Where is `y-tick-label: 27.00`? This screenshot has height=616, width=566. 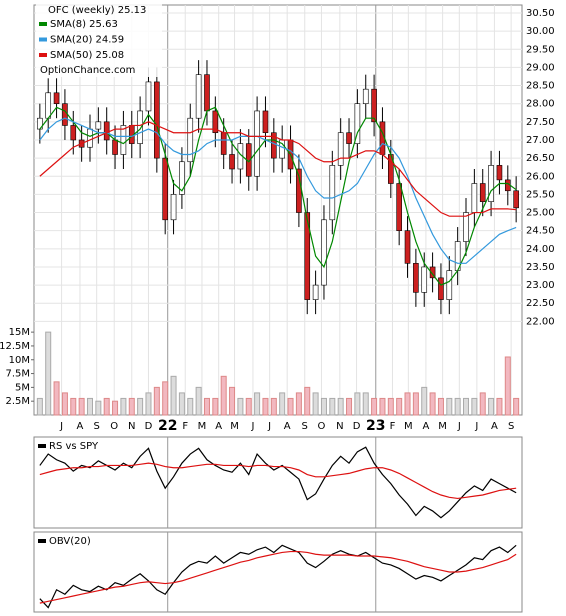 y-tick-label: 27.00 is located at coordinates (540, 140).